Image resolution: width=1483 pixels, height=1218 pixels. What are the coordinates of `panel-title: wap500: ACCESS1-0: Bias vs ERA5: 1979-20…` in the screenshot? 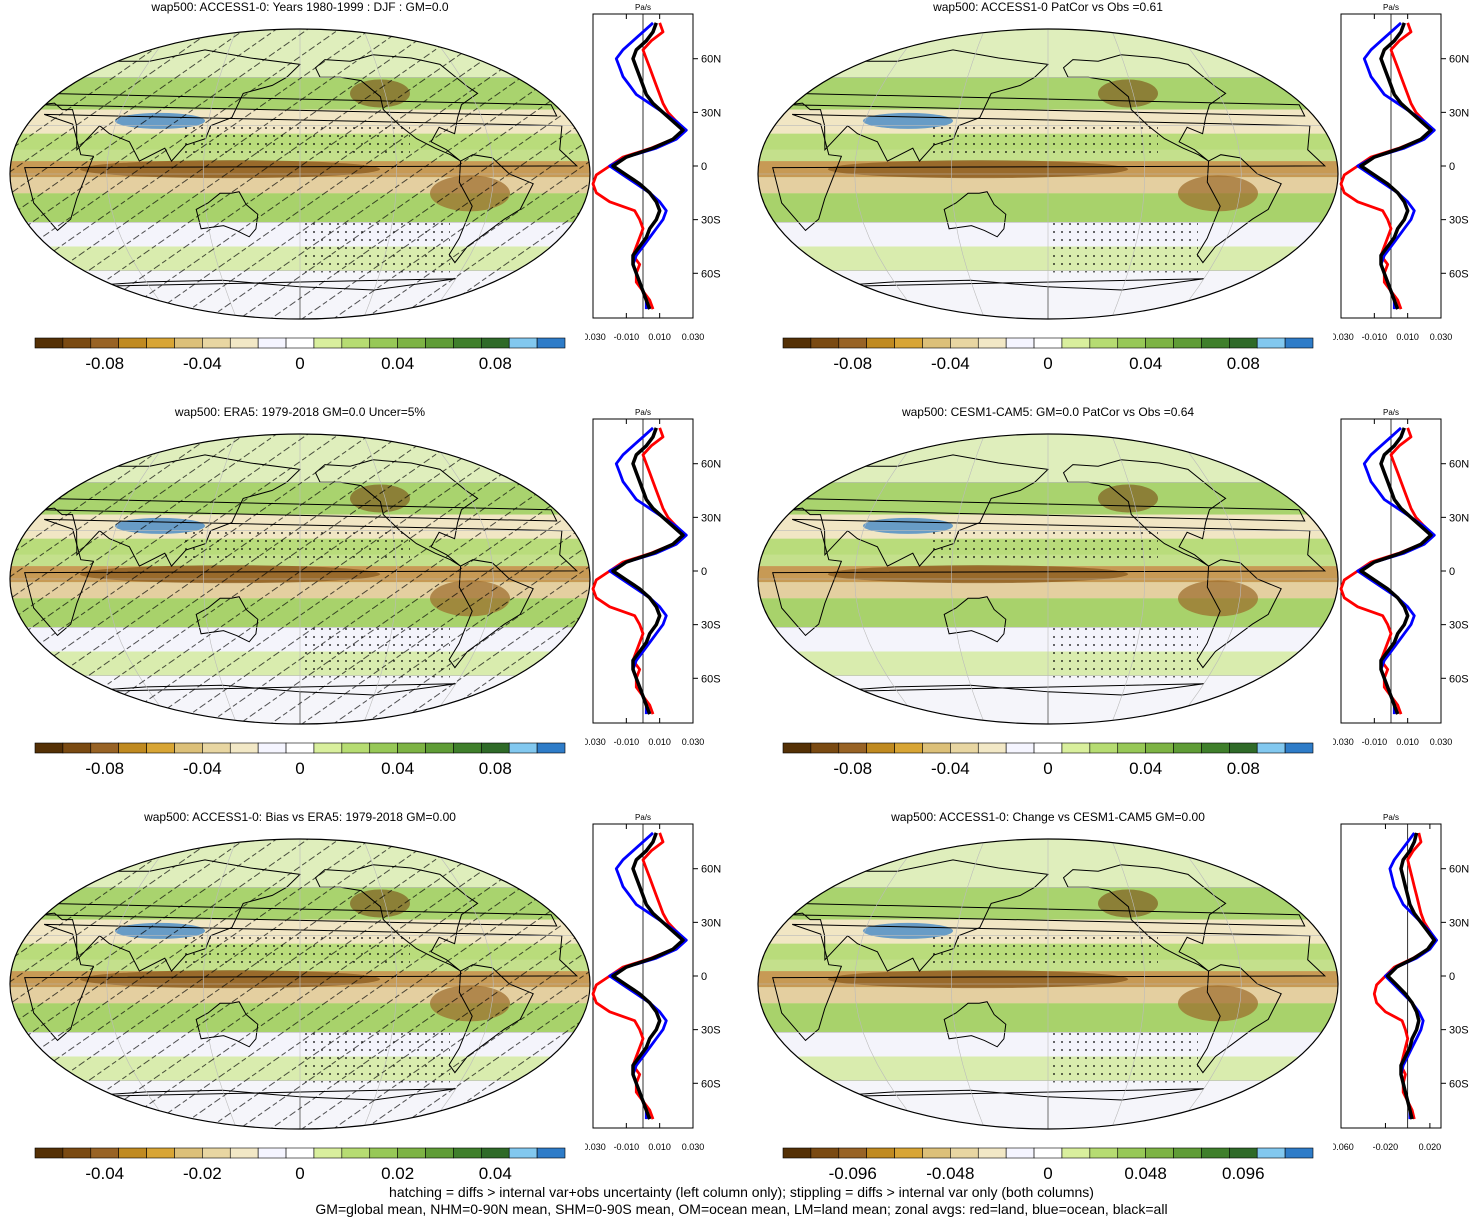 It's located at (300, 817).